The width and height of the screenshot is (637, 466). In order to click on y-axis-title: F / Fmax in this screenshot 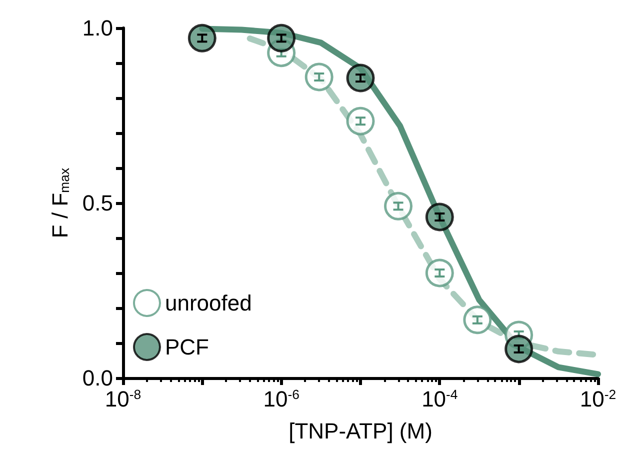, I will do `click(60, 203)`.